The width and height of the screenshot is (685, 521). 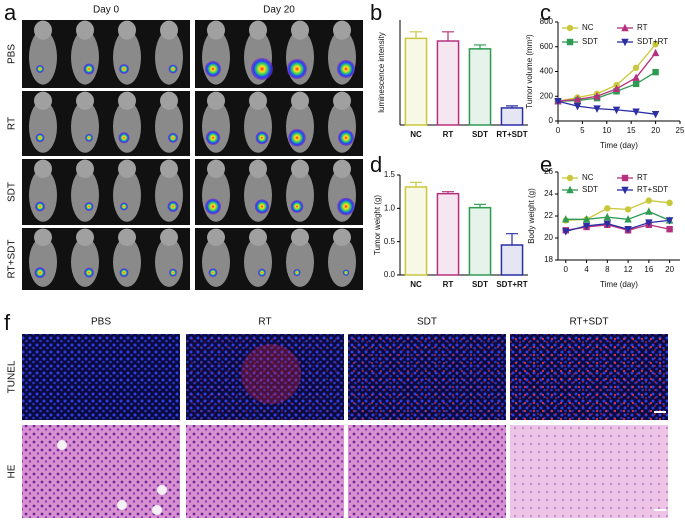 I want to click on y-tick-label: 800, so click(x=547, y=21).